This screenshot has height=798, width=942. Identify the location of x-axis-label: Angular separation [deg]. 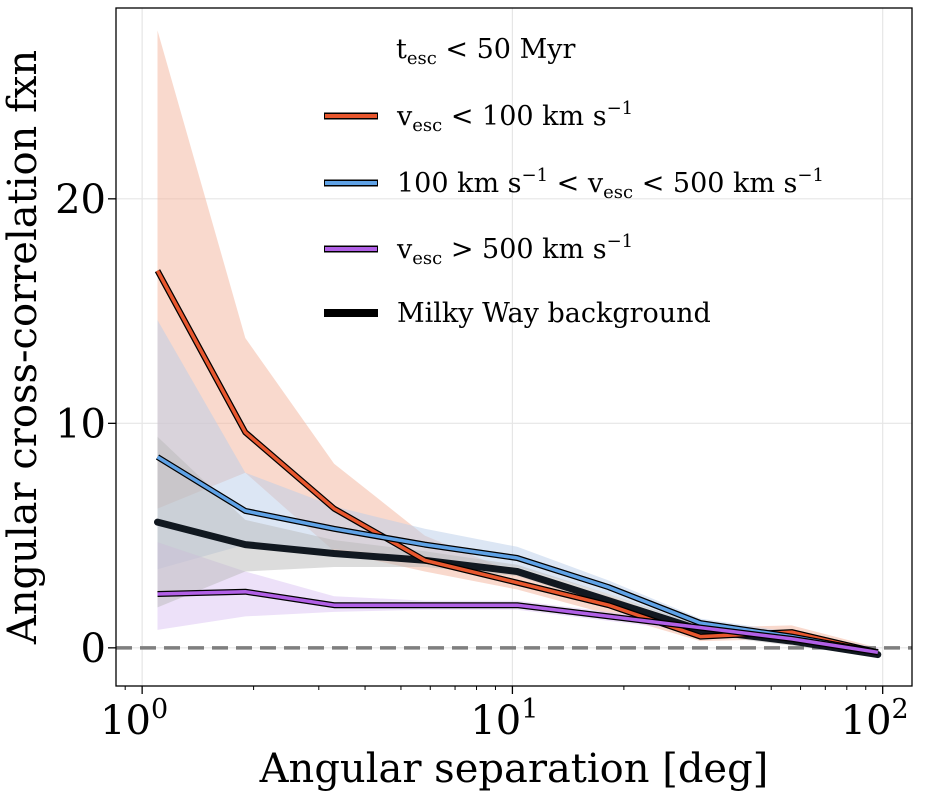
(514, 769).